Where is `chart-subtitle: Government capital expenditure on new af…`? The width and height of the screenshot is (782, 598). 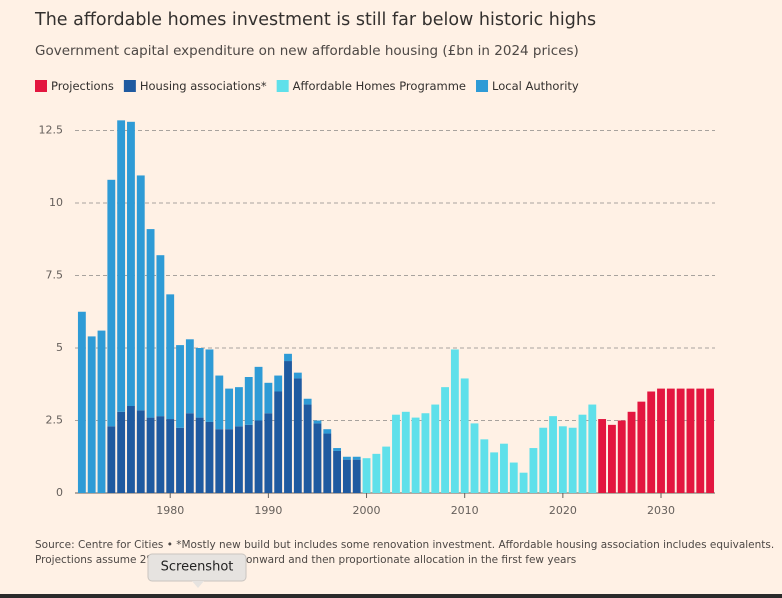 chart-subtitle: Government capital expenditure on new af… is located at coordinates (307, 51).